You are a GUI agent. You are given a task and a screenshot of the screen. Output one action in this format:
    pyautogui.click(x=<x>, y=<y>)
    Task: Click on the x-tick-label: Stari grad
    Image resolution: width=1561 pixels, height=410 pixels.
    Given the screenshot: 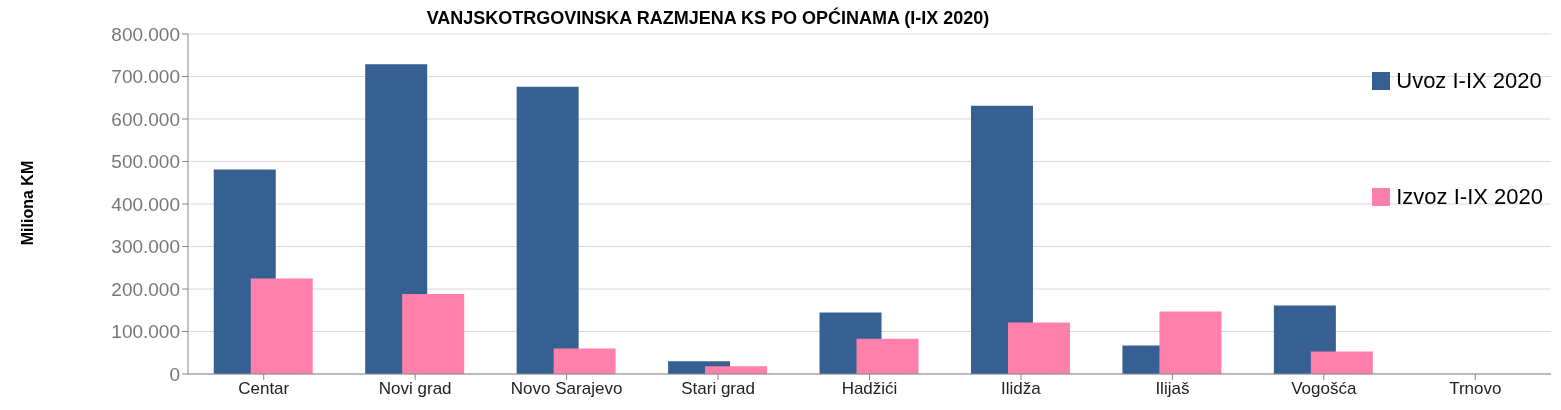 What is the action you would take?
    pyautogui.click(x=718, y=389)
    